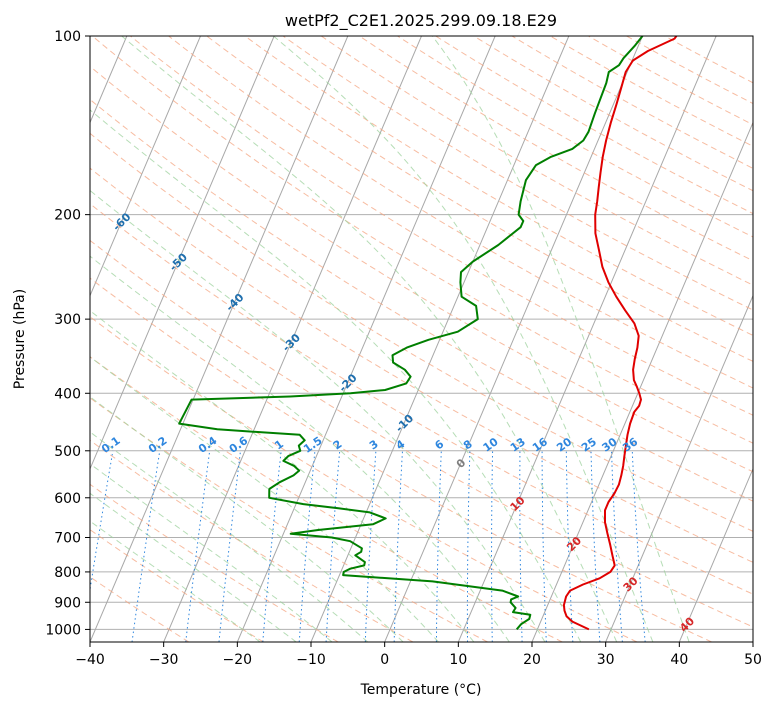  What do you see at coordinates (110, 445) in the screenshot?
I see `mixing-ratio-label: 0.1` at bounding box center [110, 445].